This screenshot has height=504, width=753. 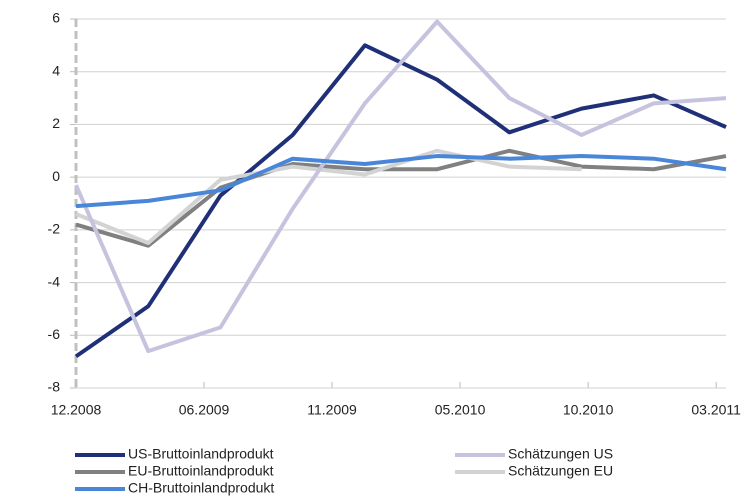 I want to click on x-tick-label: 10.2010, so click(x=588, y=410).